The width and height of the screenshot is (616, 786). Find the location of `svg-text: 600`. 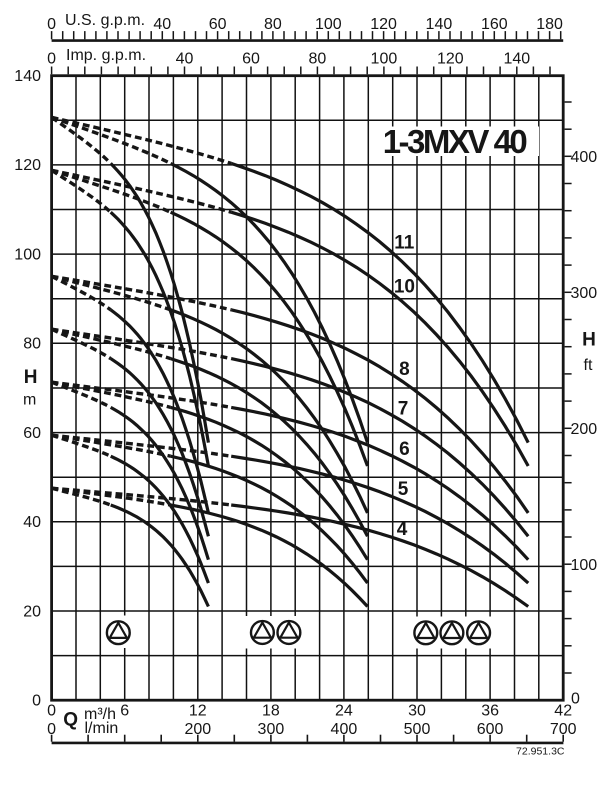

svg-text: 600 is located at coordinates (490, 729).